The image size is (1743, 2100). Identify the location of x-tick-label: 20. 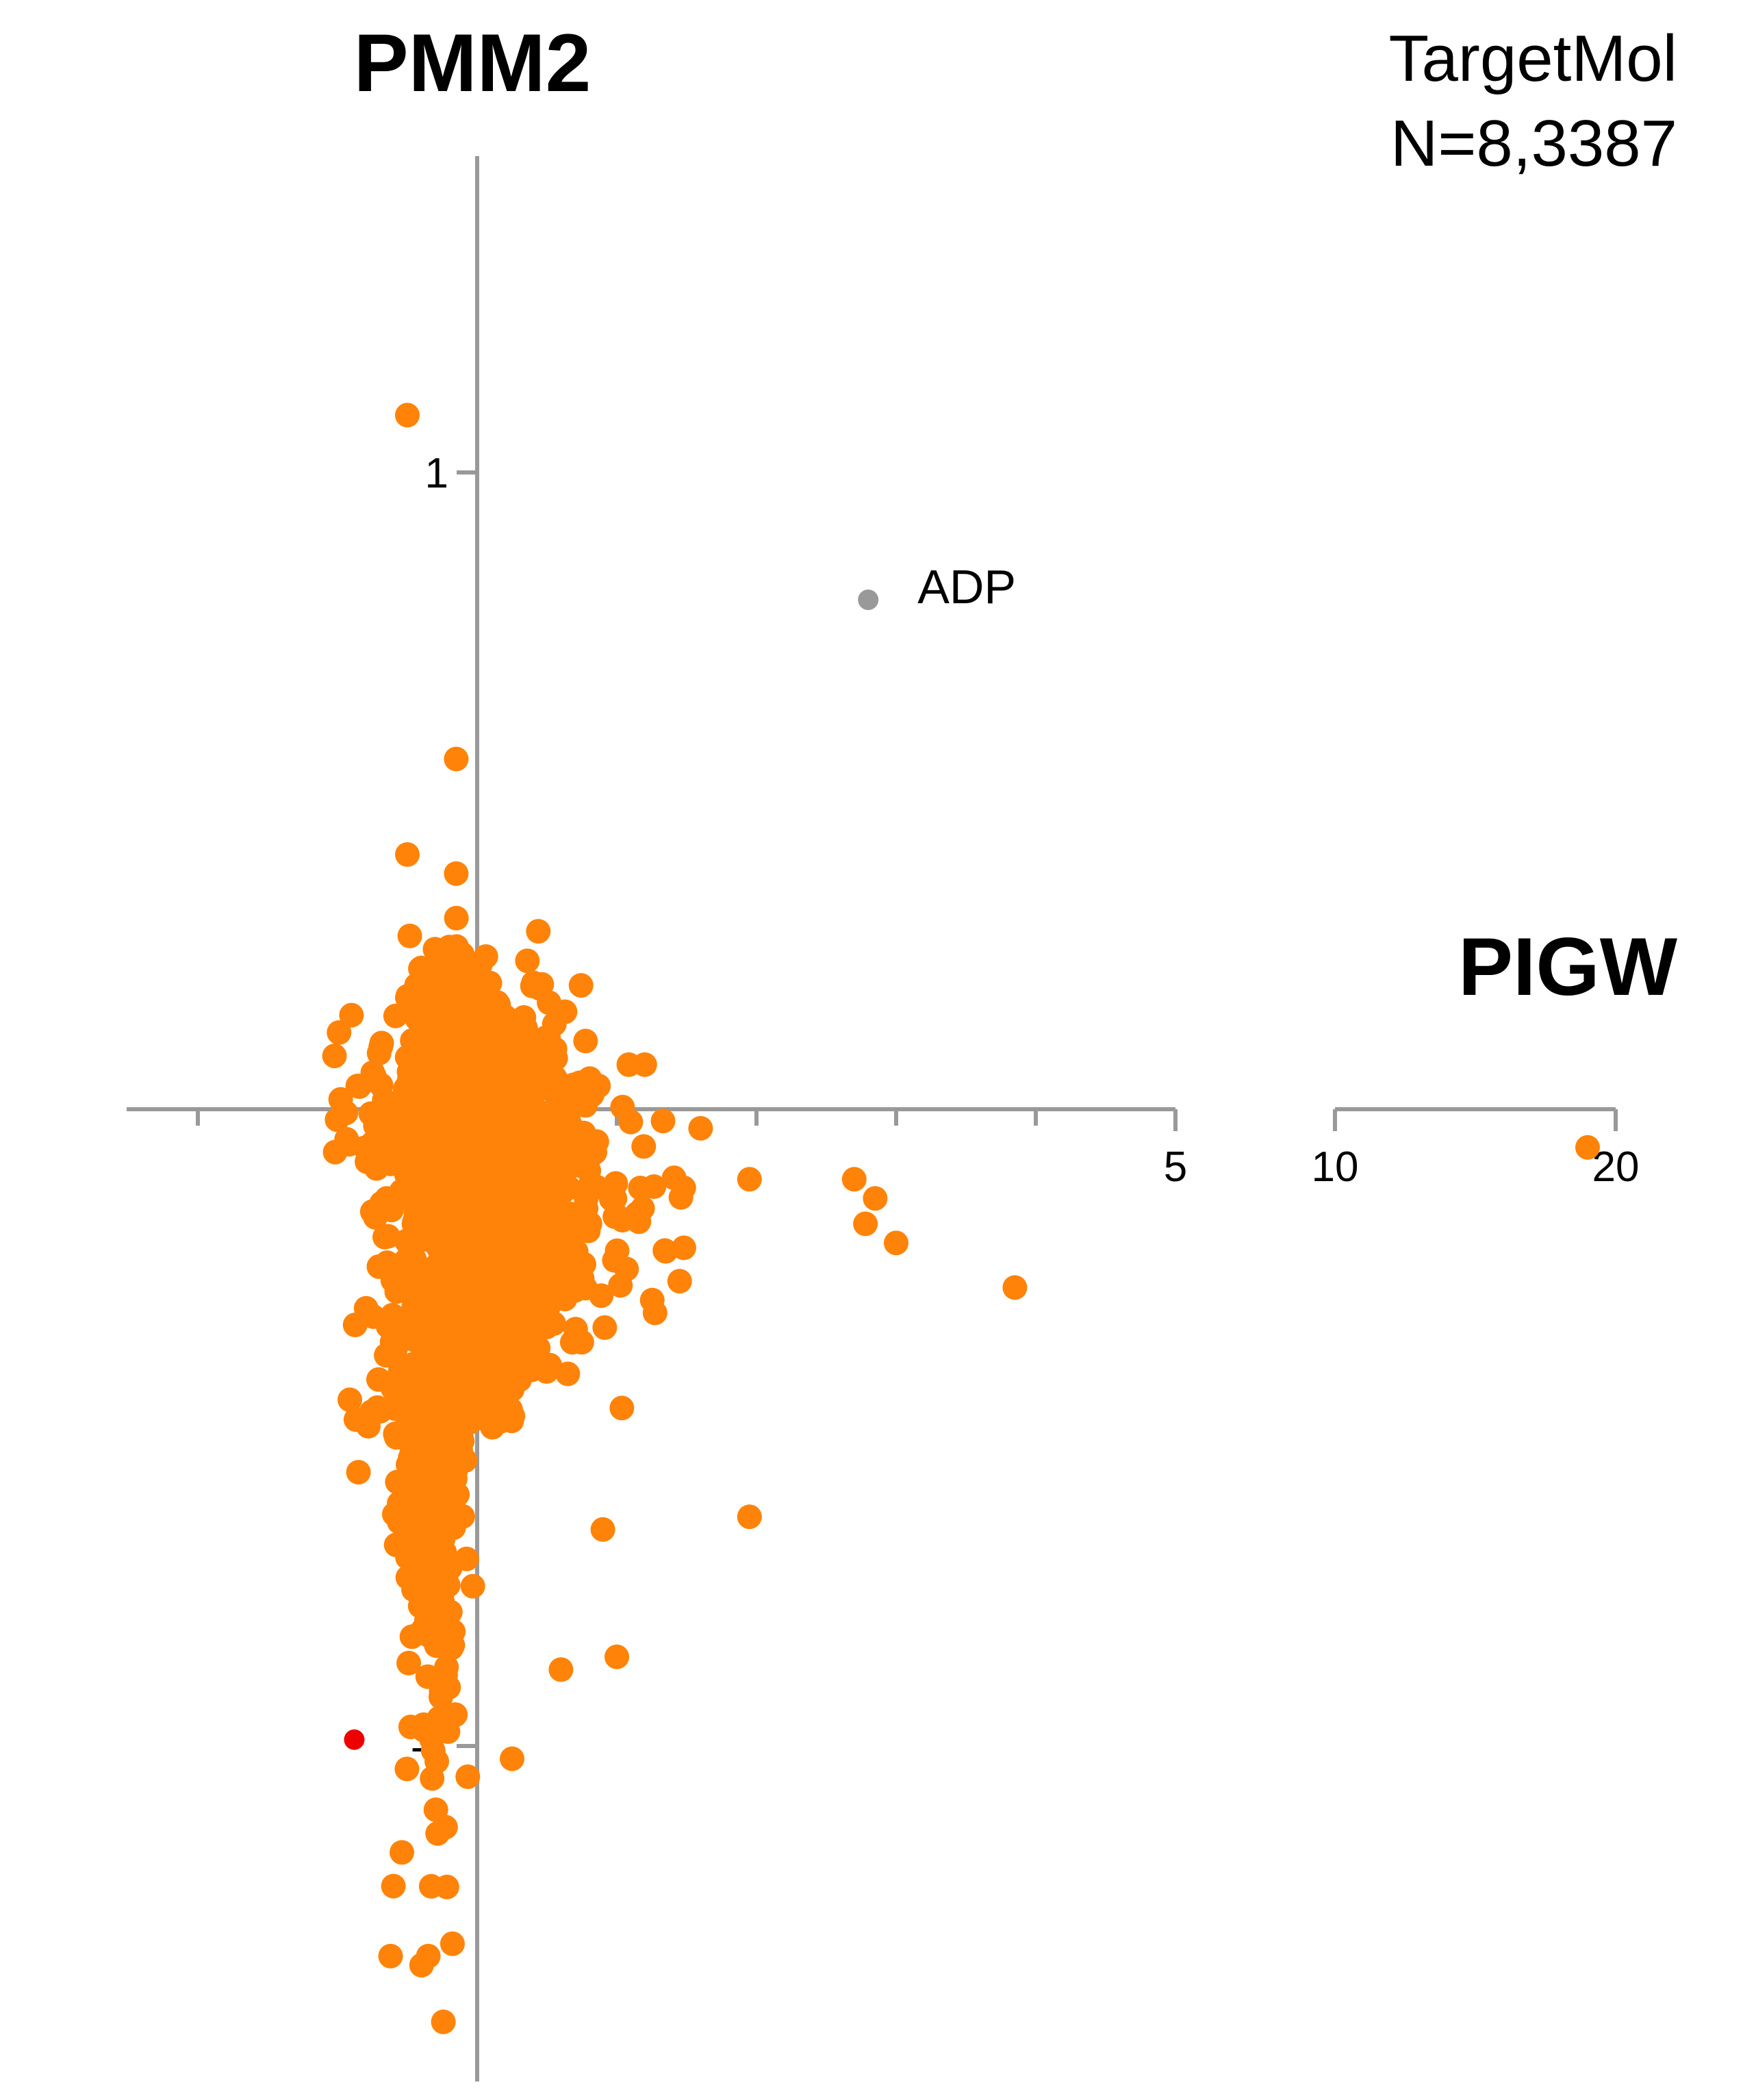
(1616, 1167).